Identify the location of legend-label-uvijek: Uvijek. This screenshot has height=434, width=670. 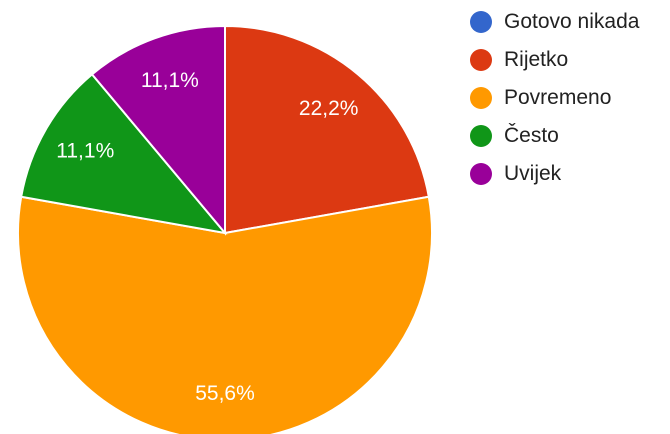
(533, 173).